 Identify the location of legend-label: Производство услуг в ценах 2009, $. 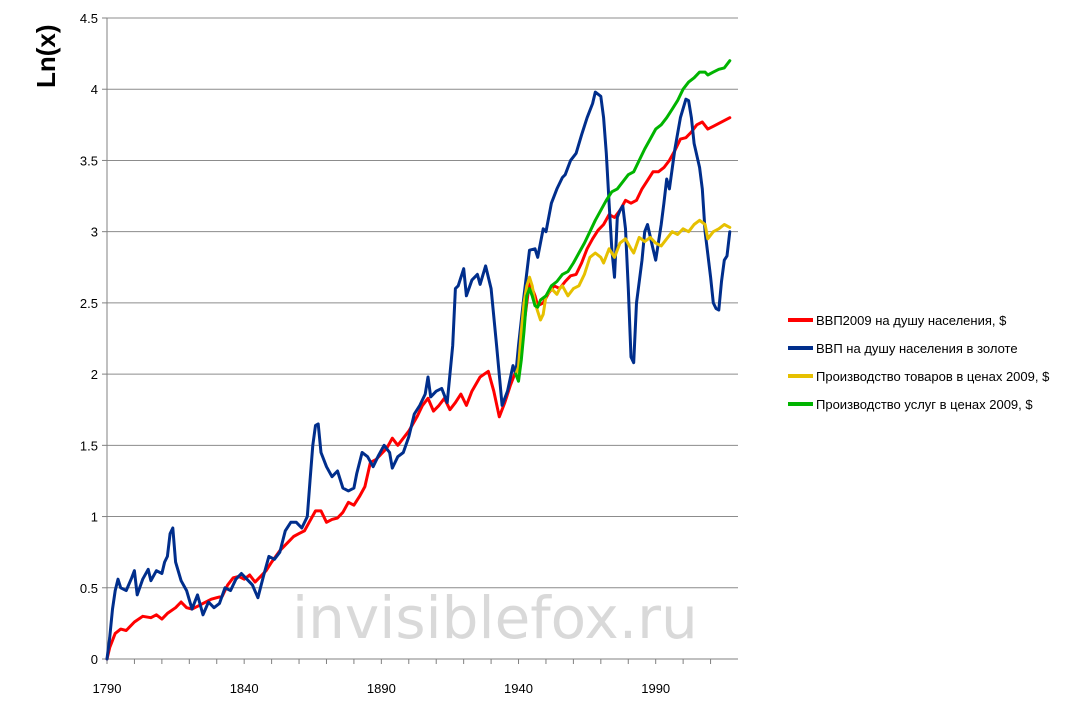
(924, 404).